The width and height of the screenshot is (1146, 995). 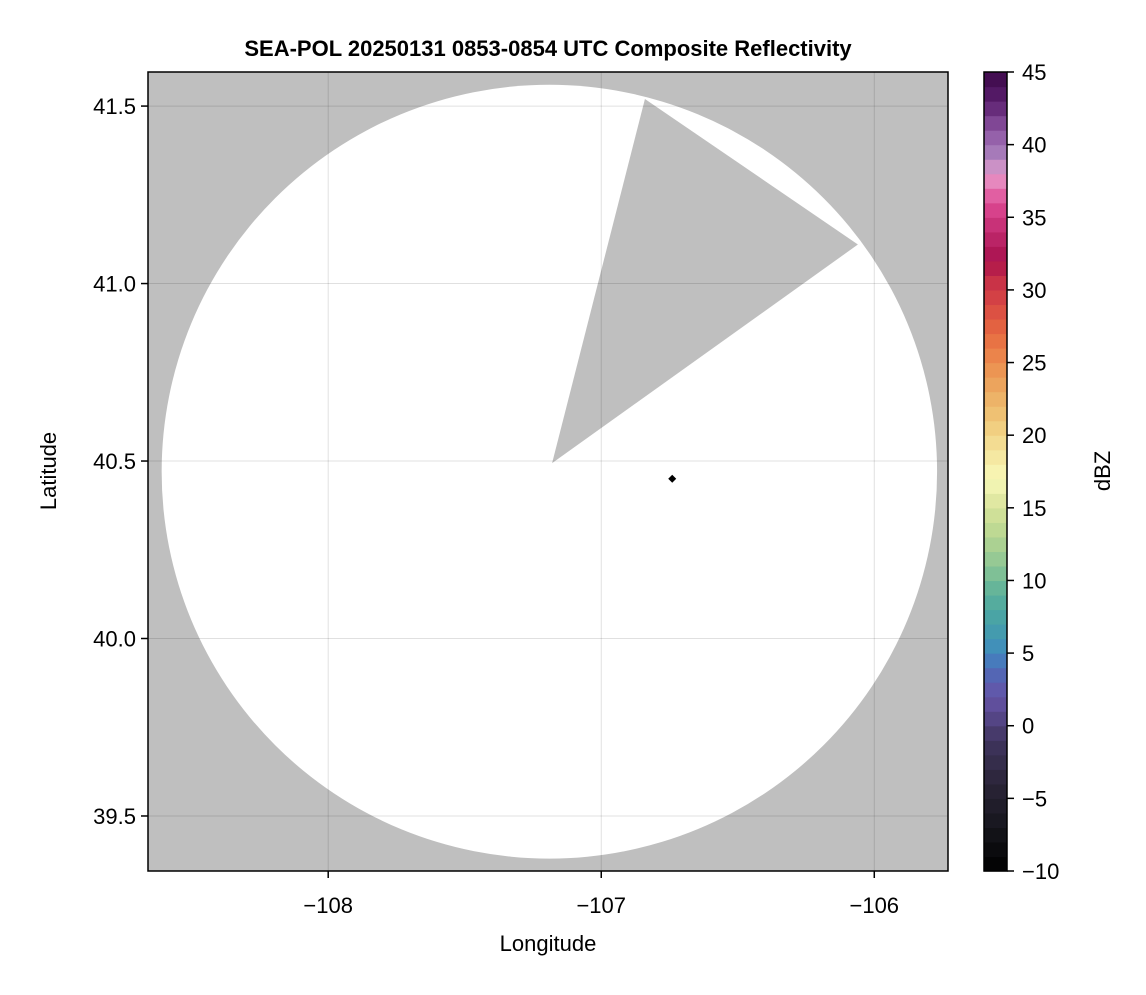 What do you see at coordinates (114, 106) in the screenshot?
I see `y-tick-label: 41.5` at bounding box center [114, 106].